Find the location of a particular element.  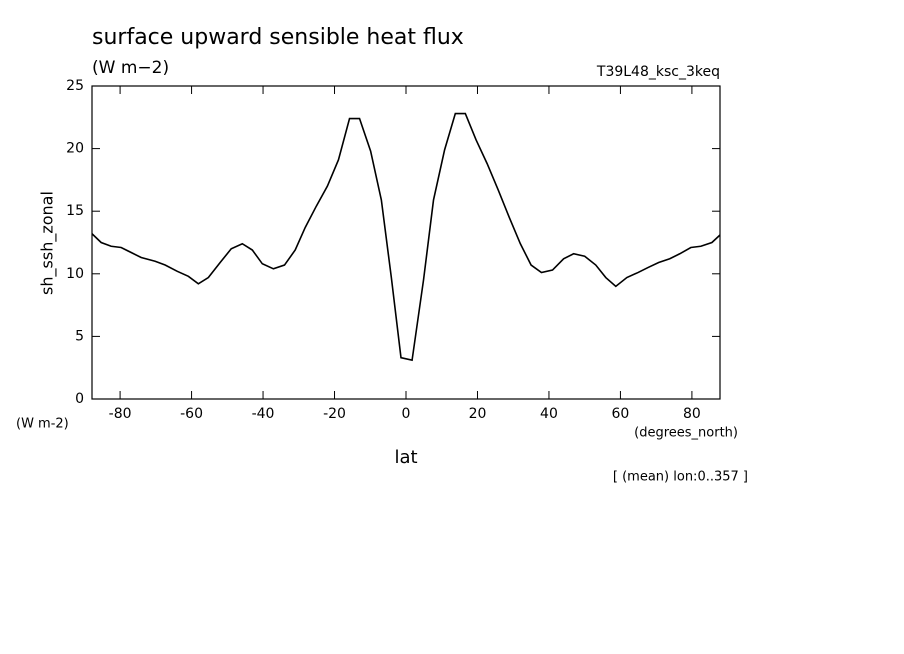

x-tick-label: 60 is located at coordinates (621, 414).